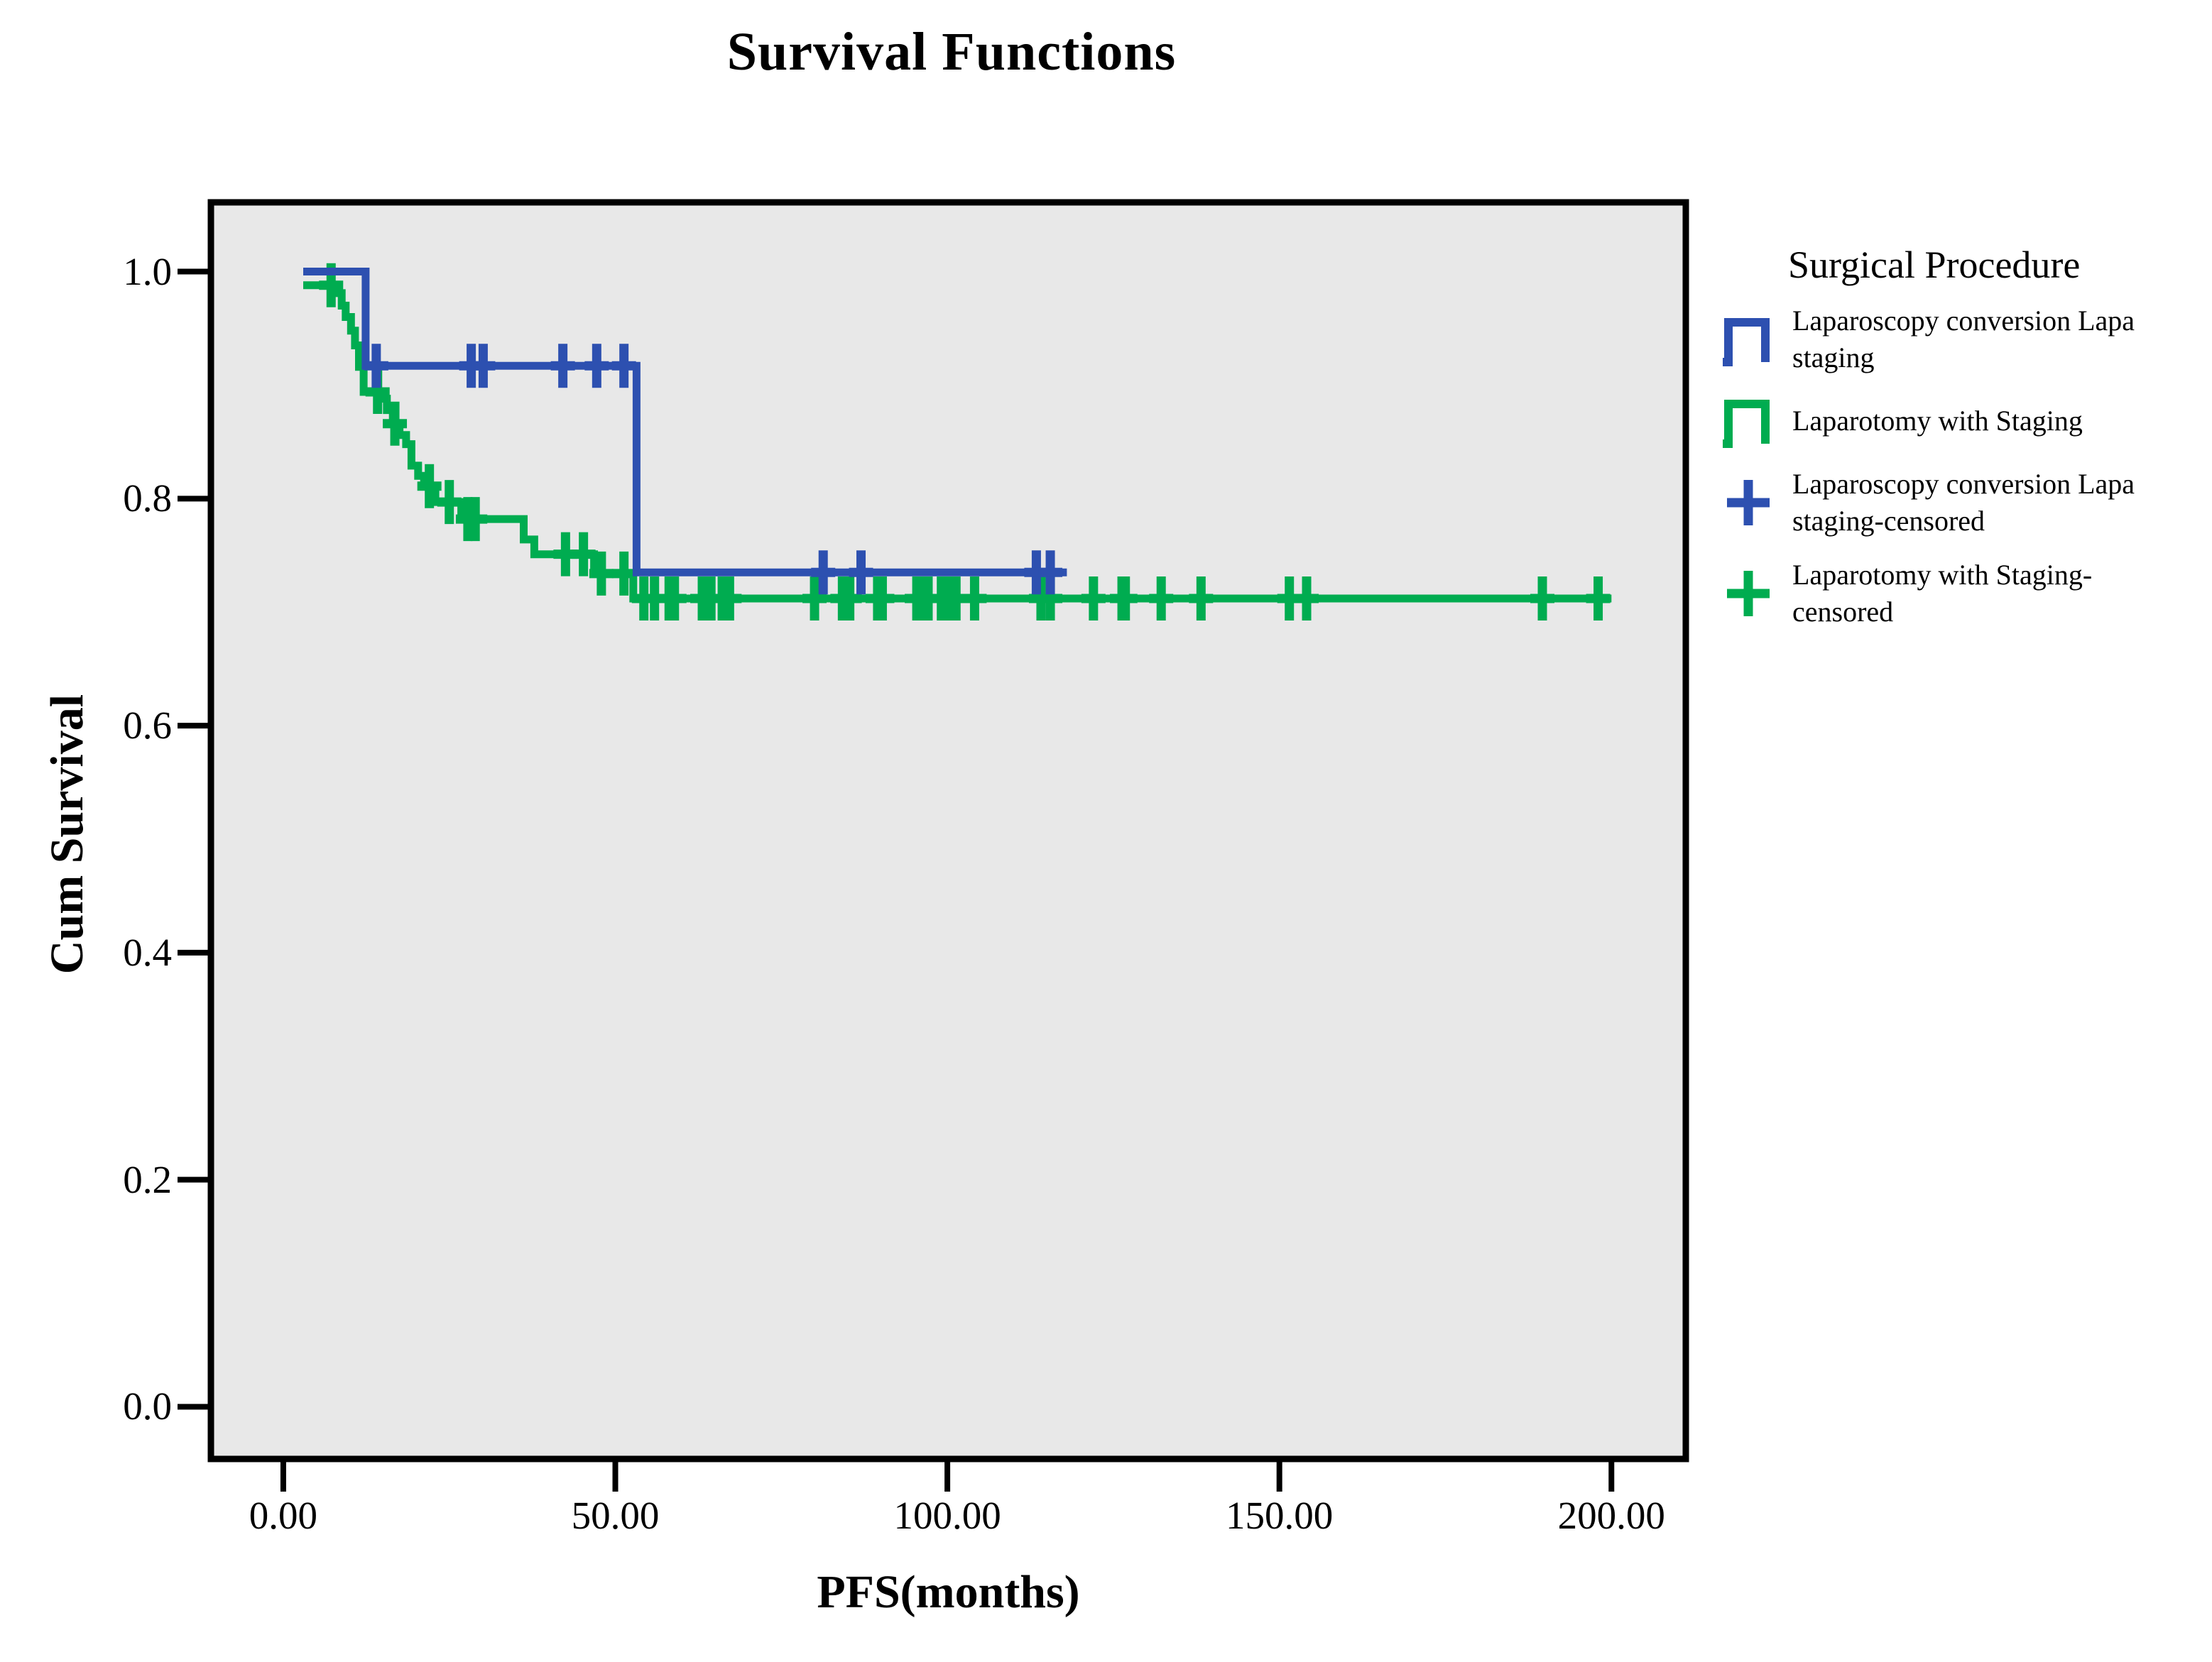 This screenshot has width=2212, height=1662. I want to click on legend-item-label: Laparotomy with Staging, so click(1937, 421).